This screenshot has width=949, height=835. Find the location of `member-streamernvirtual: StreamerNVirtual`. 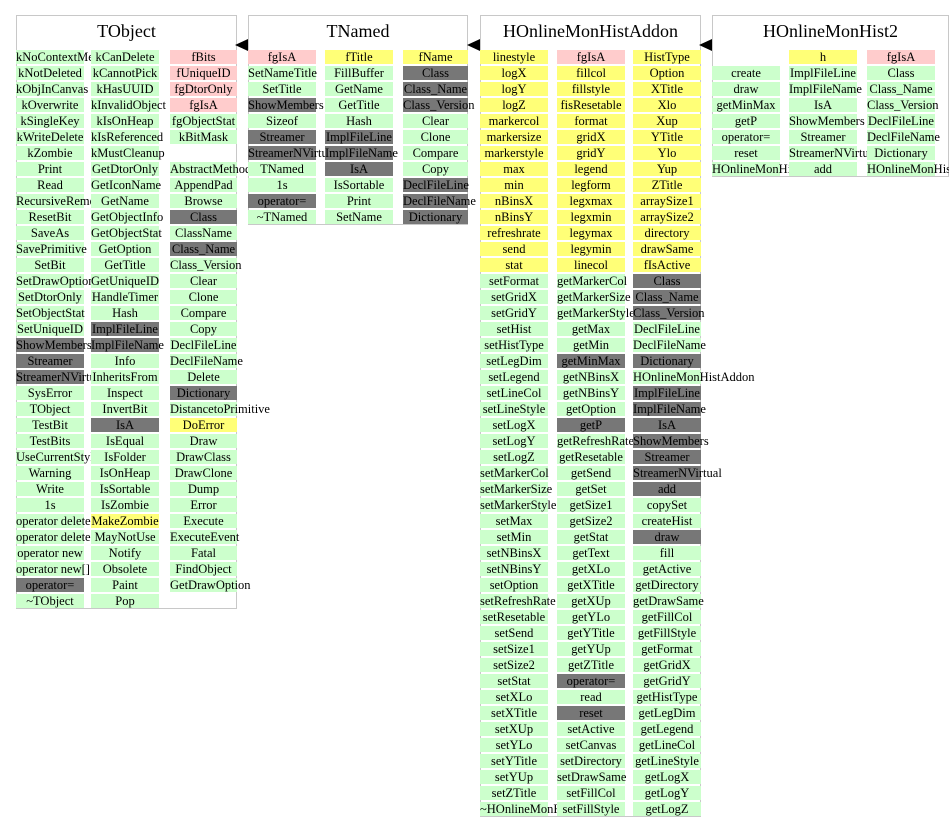

member-streamernvirtual: StreamerNVirtual is located at coordinates (833, 153).